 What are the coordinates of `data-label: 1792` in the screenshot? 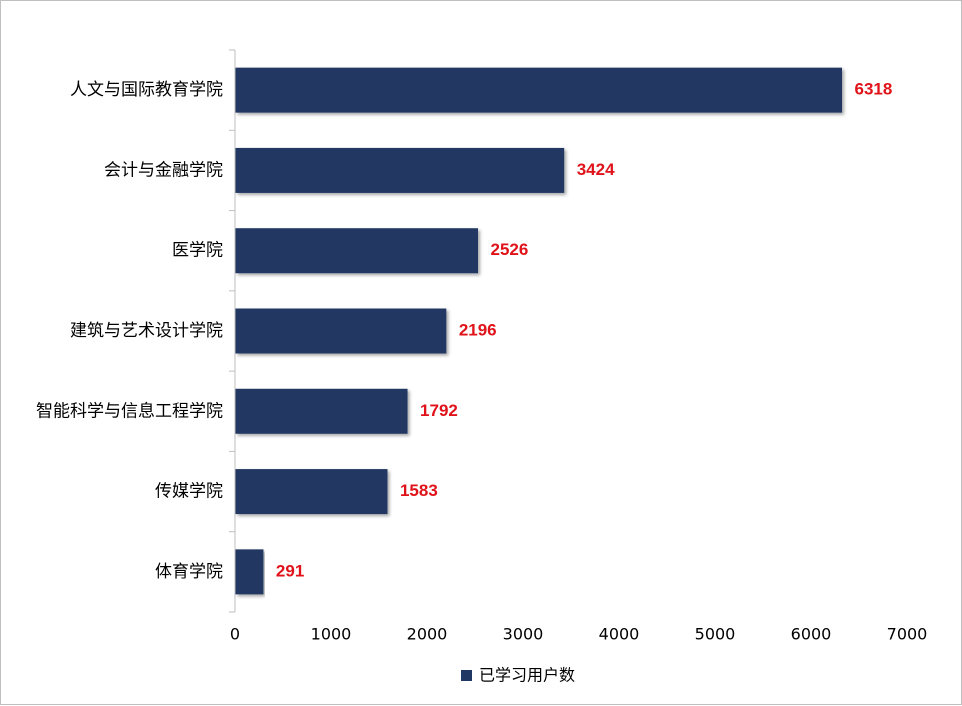 It's located at (439, 410).